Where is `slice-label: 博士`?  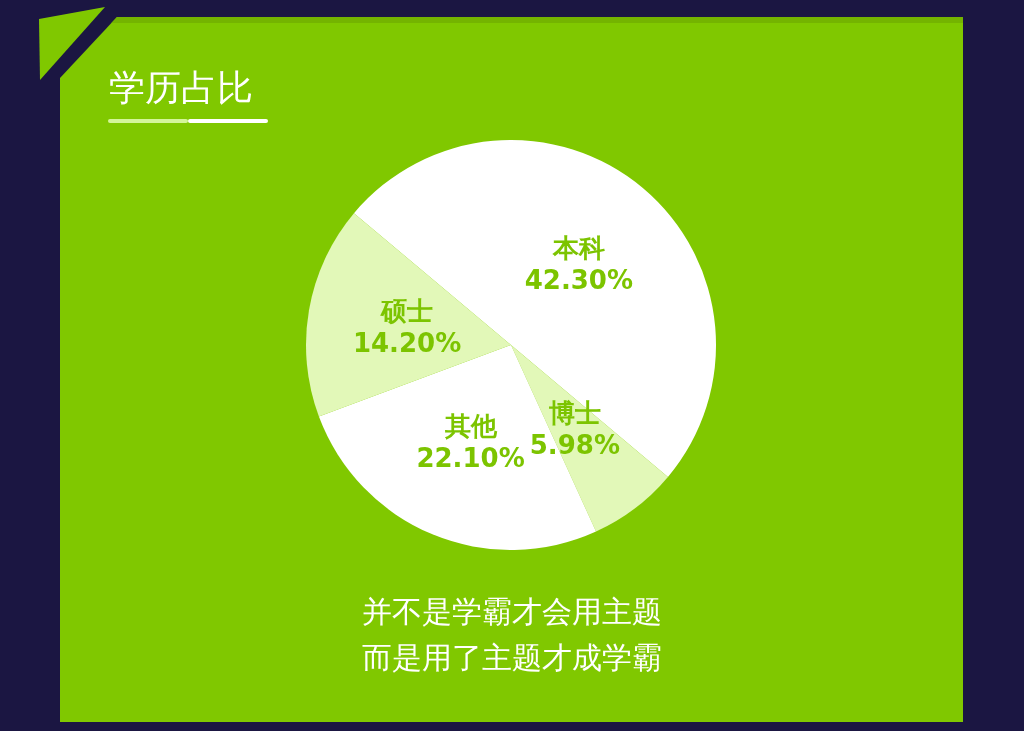
slice-label: 博士 is located at coordinates (574, 413).